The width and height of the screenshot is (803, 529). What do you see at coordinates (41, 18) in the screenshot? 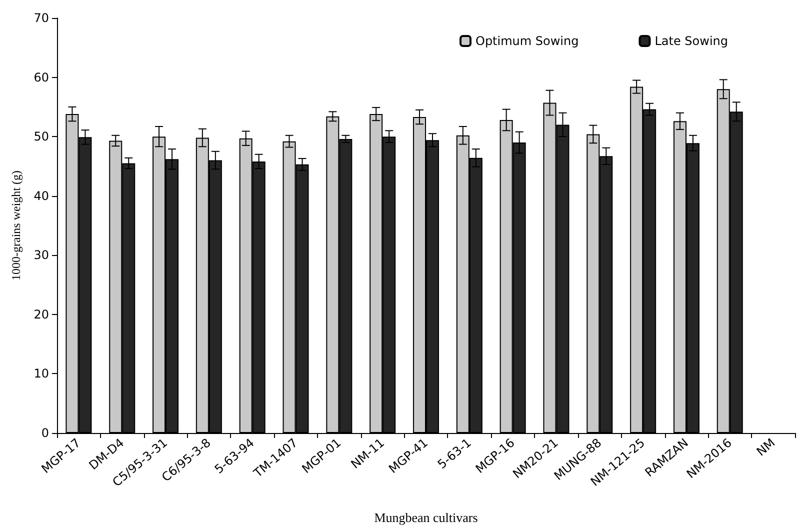
I see `y-tick-label: 70` at bounding box center [41, 18].